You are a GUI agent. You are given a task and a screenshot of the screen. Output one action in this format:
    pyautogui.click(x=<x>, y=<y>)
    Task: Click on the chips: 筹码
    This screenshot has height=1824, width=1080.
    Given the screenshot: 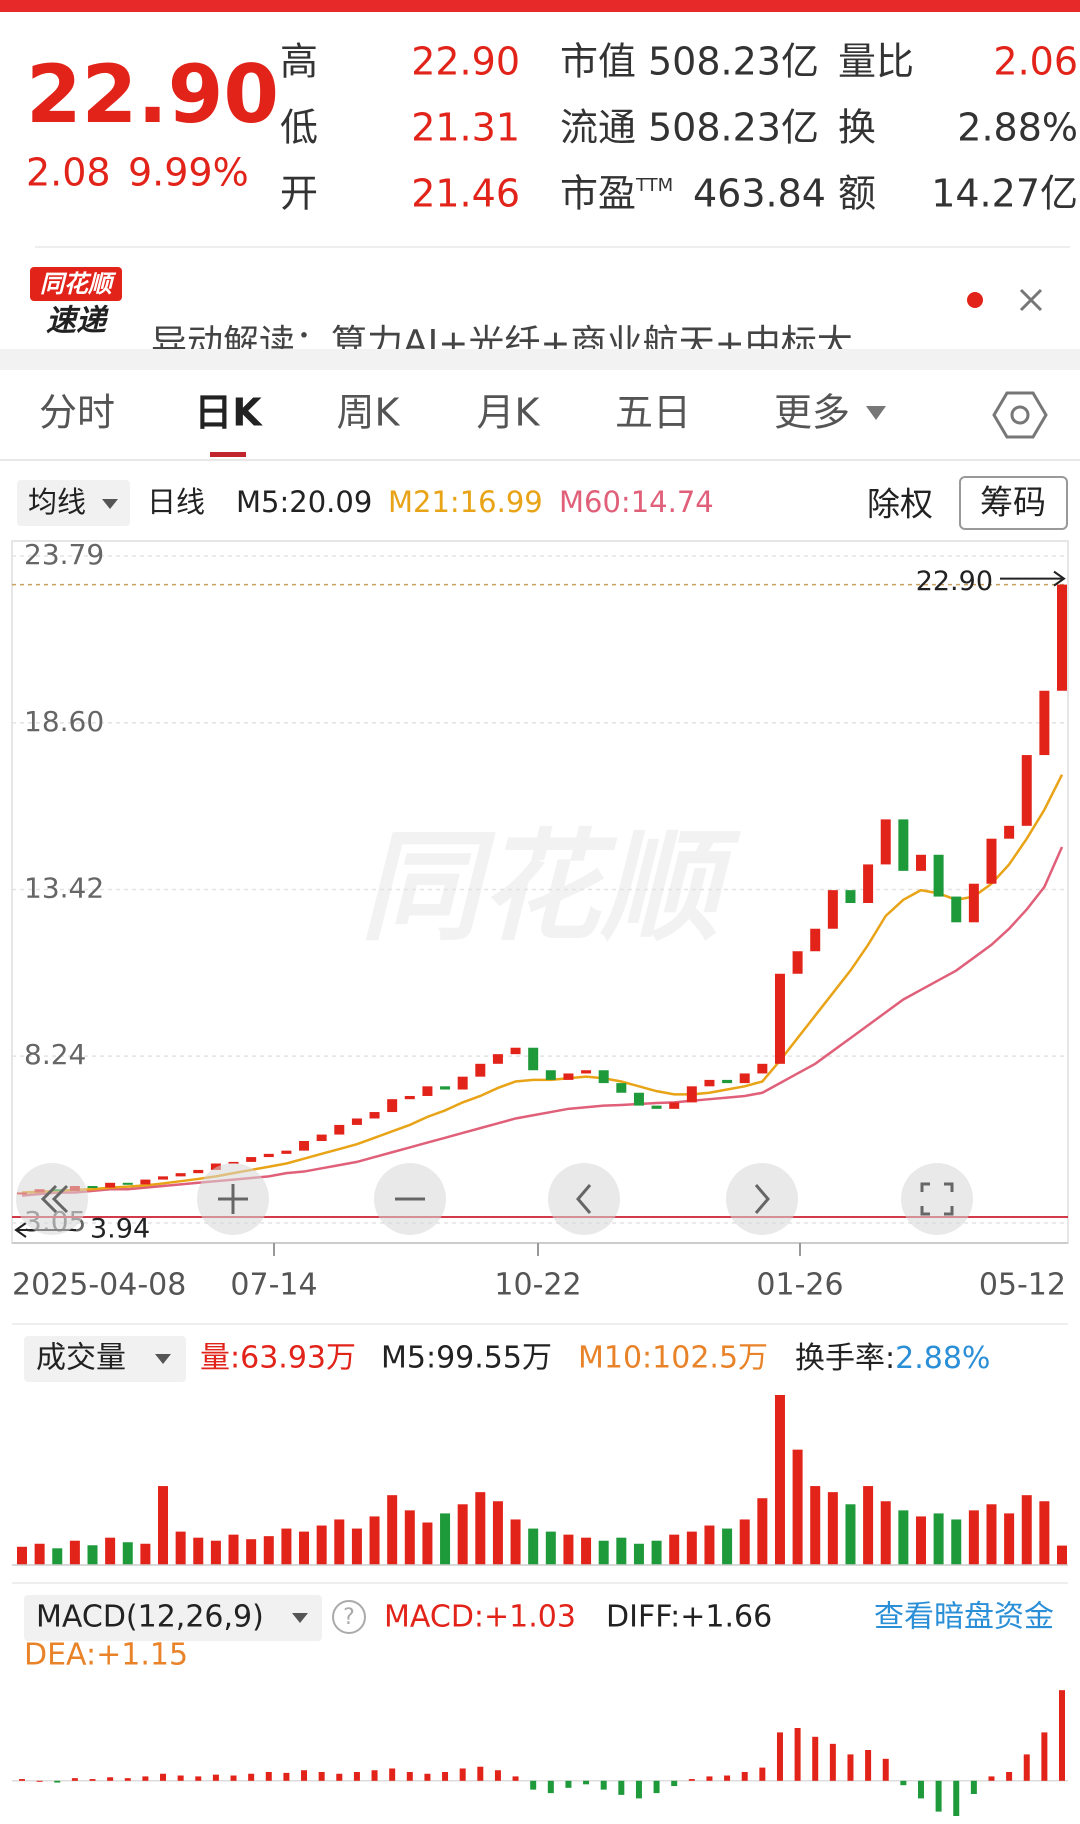 What is the action you would take?
    pyautogui.click(x=1013, y=502)
    